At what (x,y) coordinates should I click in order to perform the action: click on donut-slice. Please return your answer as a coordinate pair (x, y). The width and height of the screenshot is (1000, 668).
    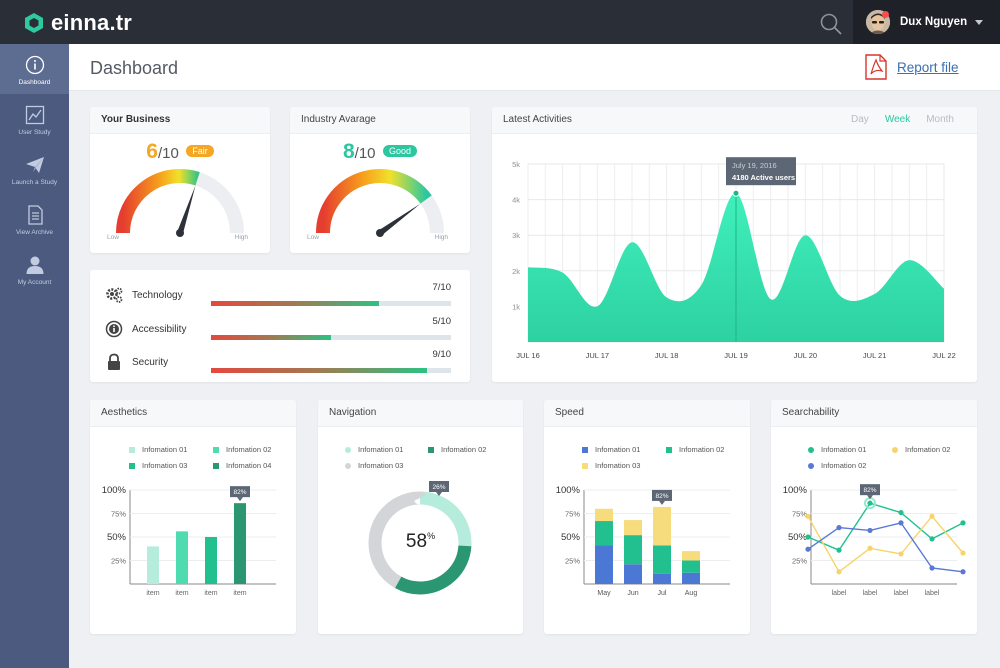
    Looking at the image, I should click on (420, 543).